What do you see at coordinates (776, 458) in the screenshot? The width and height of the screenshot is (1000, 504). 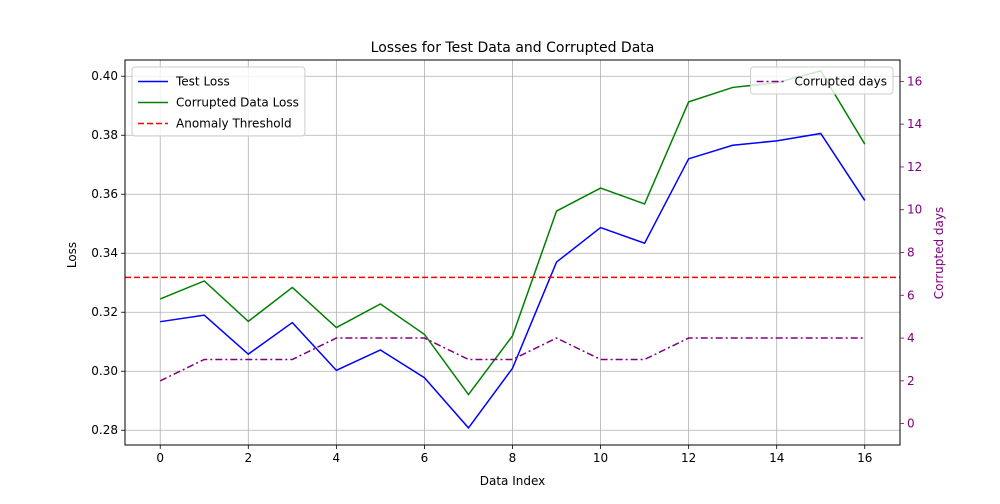 I see `x-tick-label: 14` at bounding box center [776, 458].